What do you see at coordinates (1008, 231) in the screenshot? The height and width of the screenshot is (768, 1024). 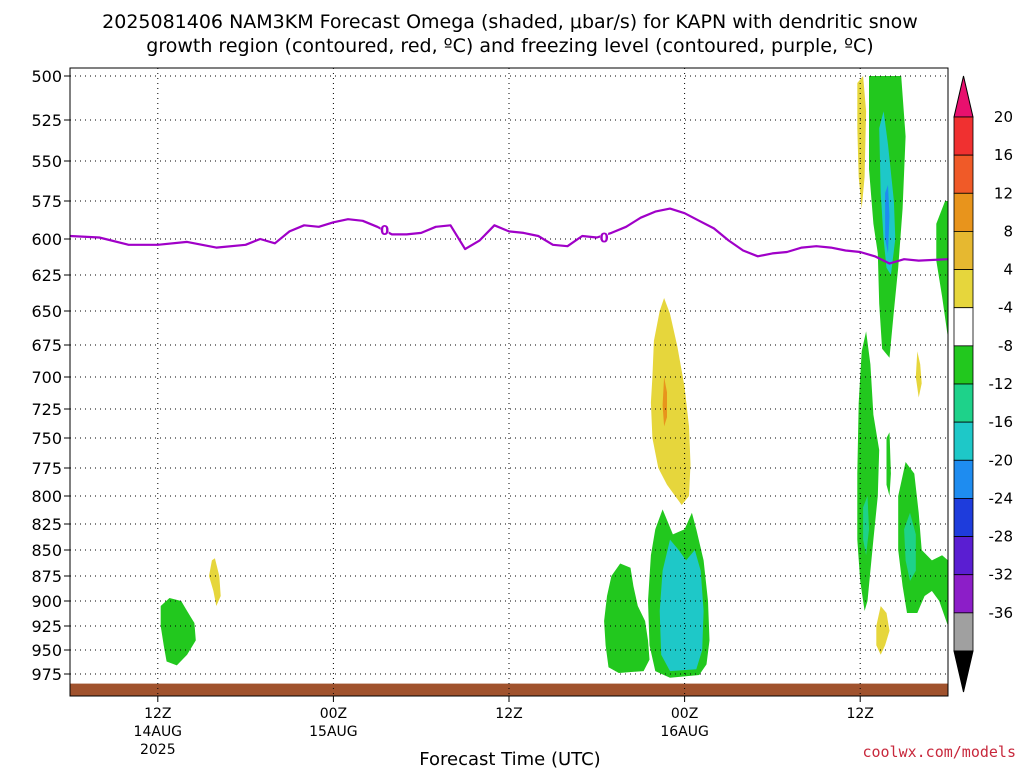 I see `colorbar-label-3: 8` at bounding box center [1008, 231].